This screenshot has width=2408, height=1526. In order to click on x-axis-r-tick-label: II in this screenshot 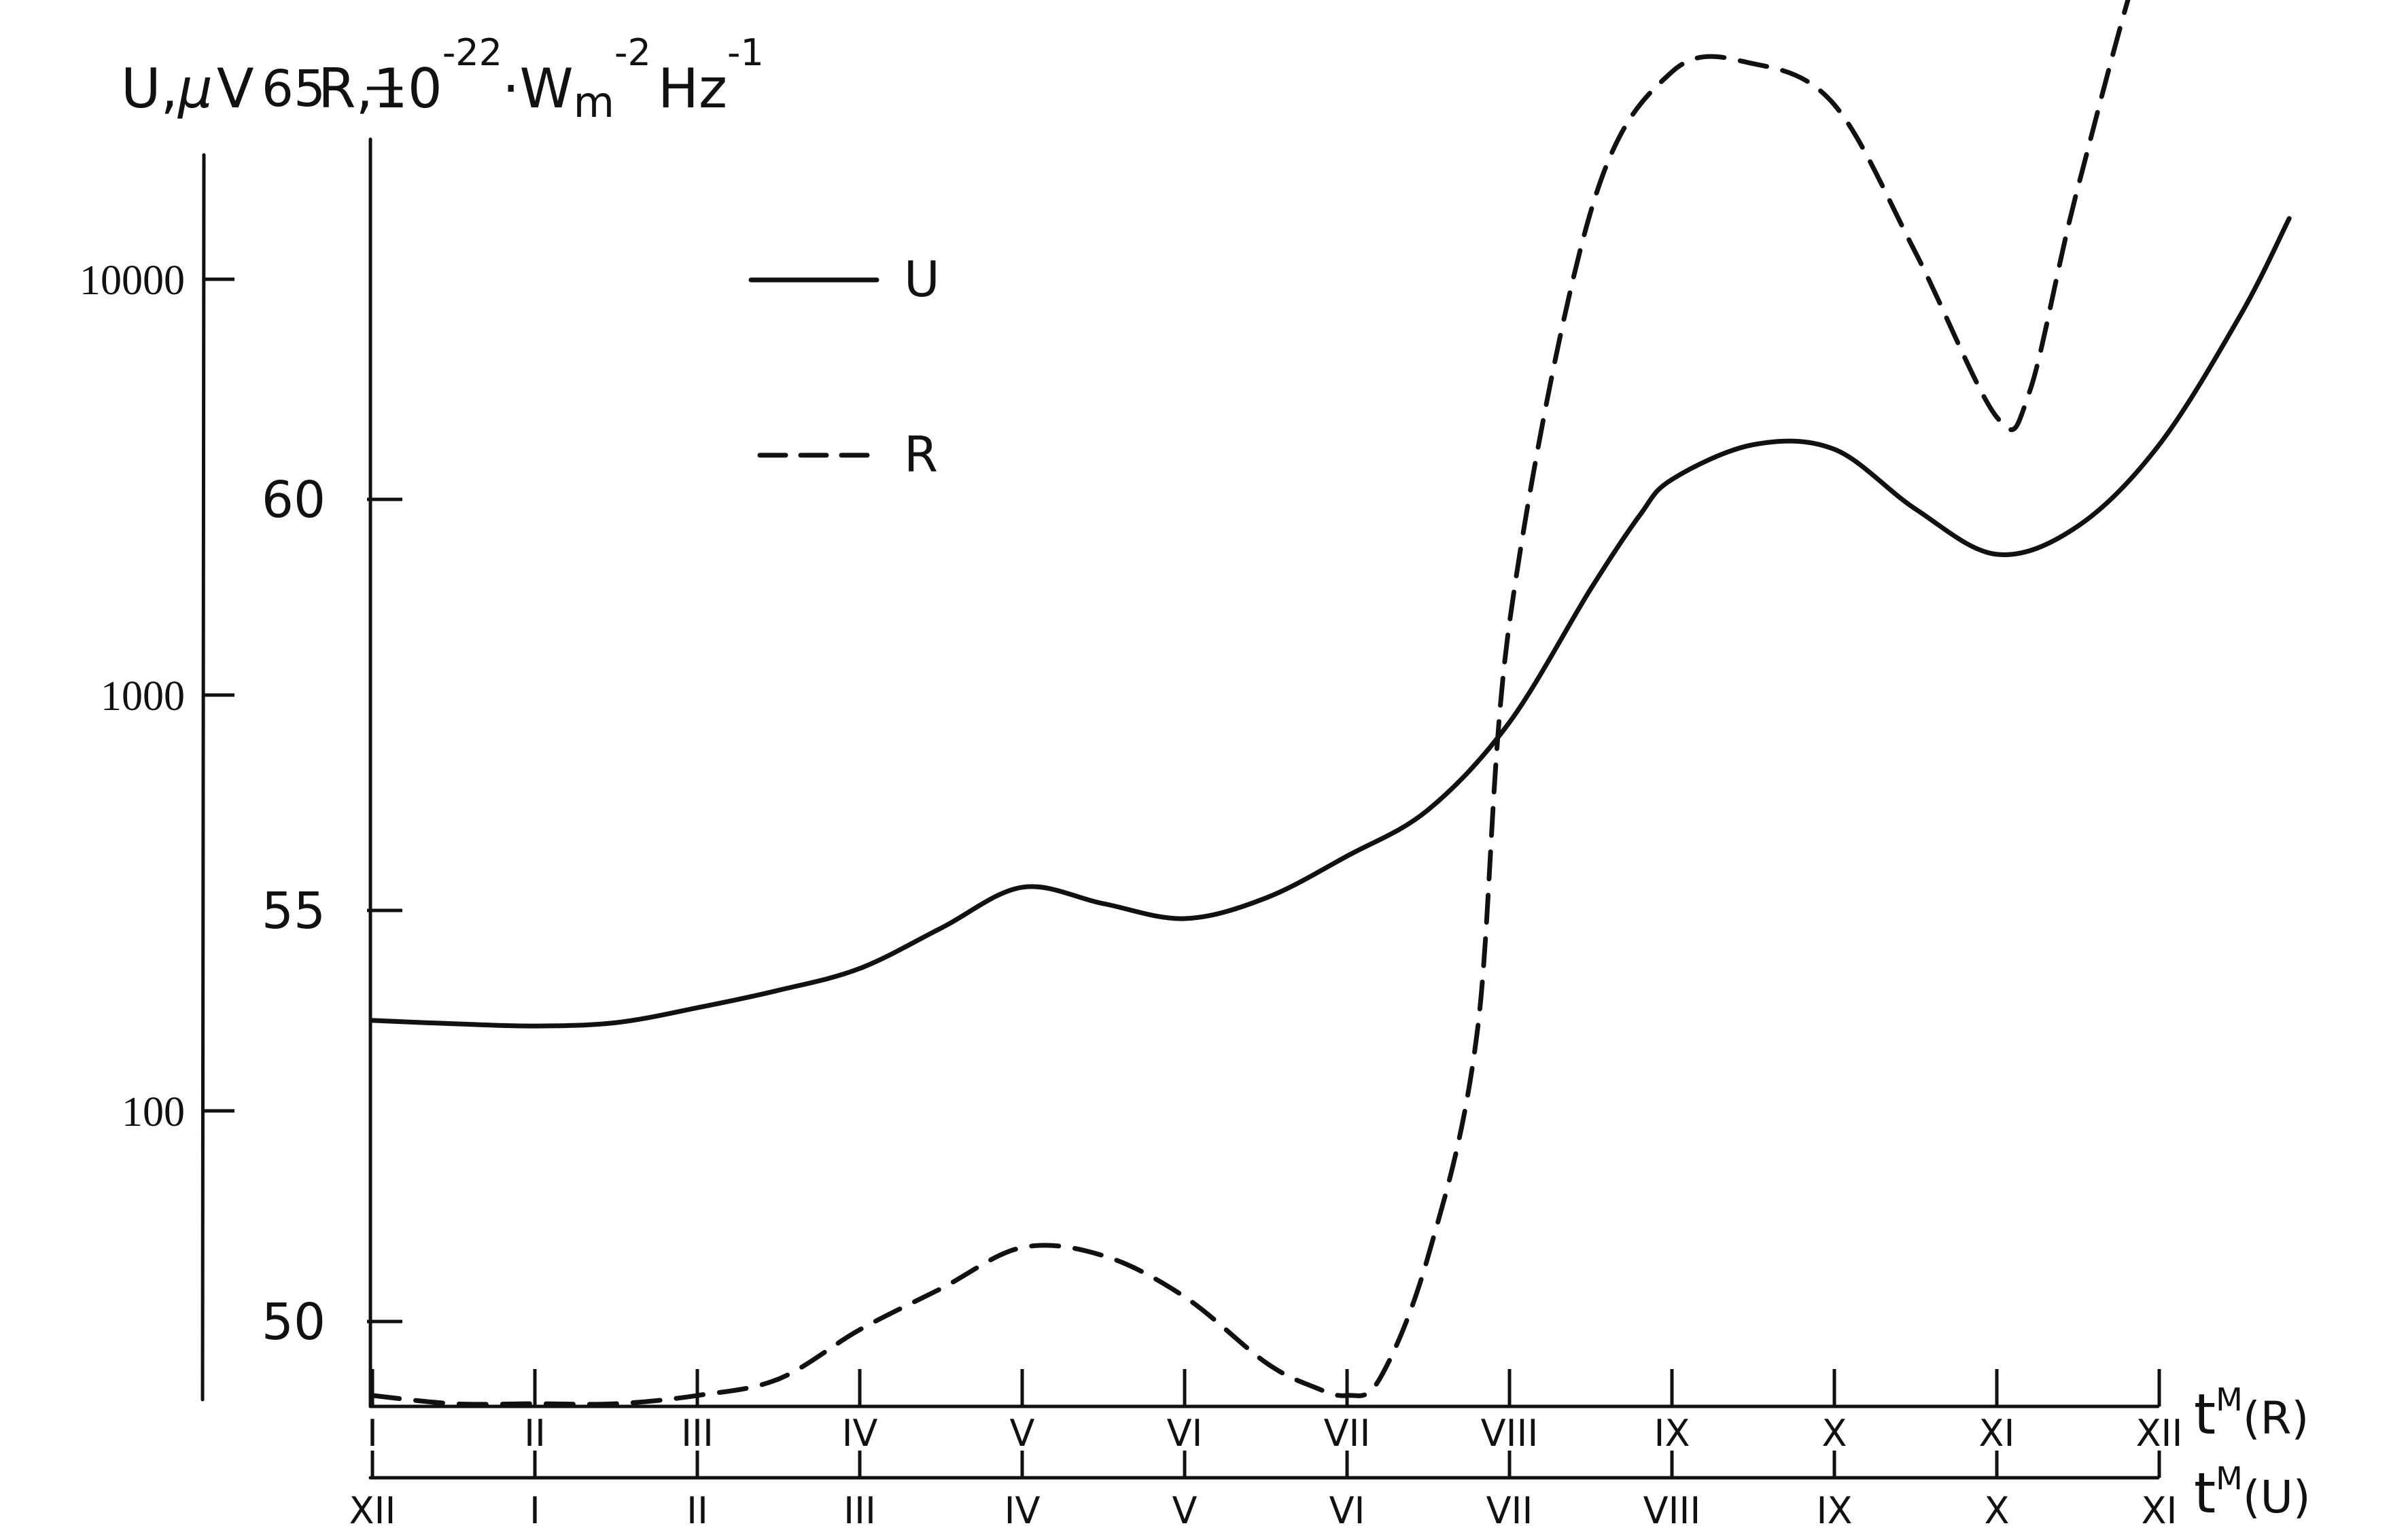, I will do `click(535, 1433)`.